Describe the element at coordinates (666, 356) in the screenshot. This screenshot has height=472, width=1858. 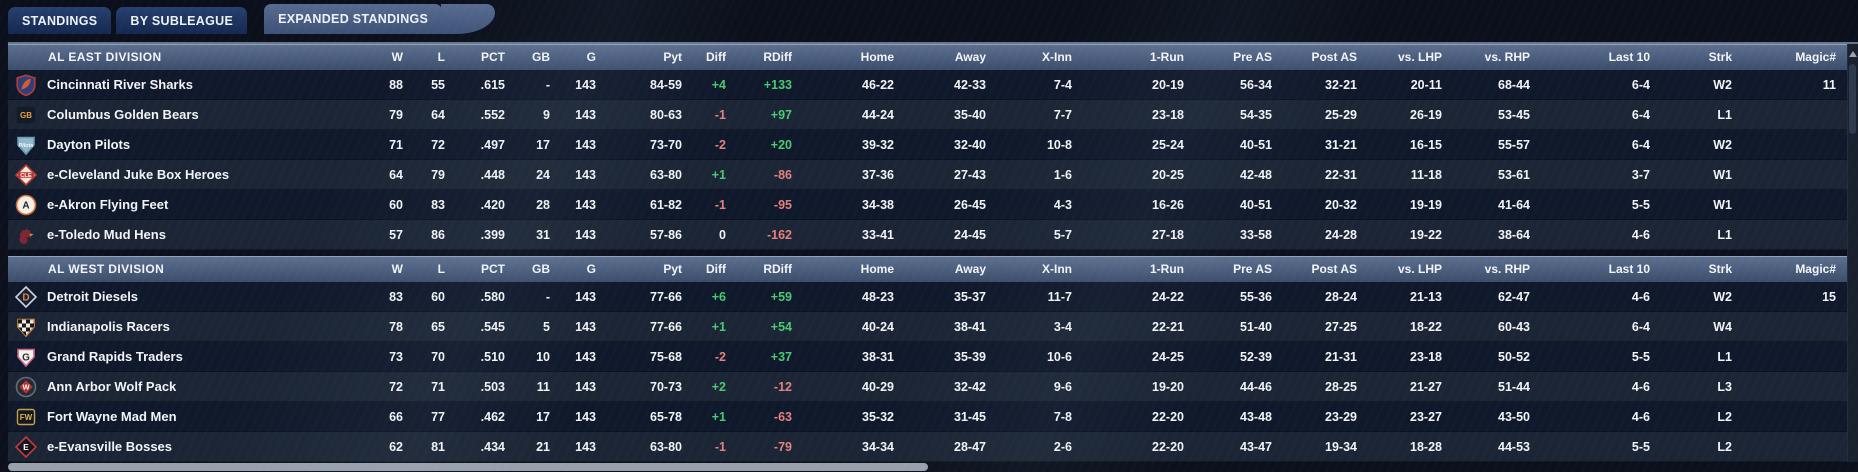
I see `stat-pyt: 75-68` at that location.